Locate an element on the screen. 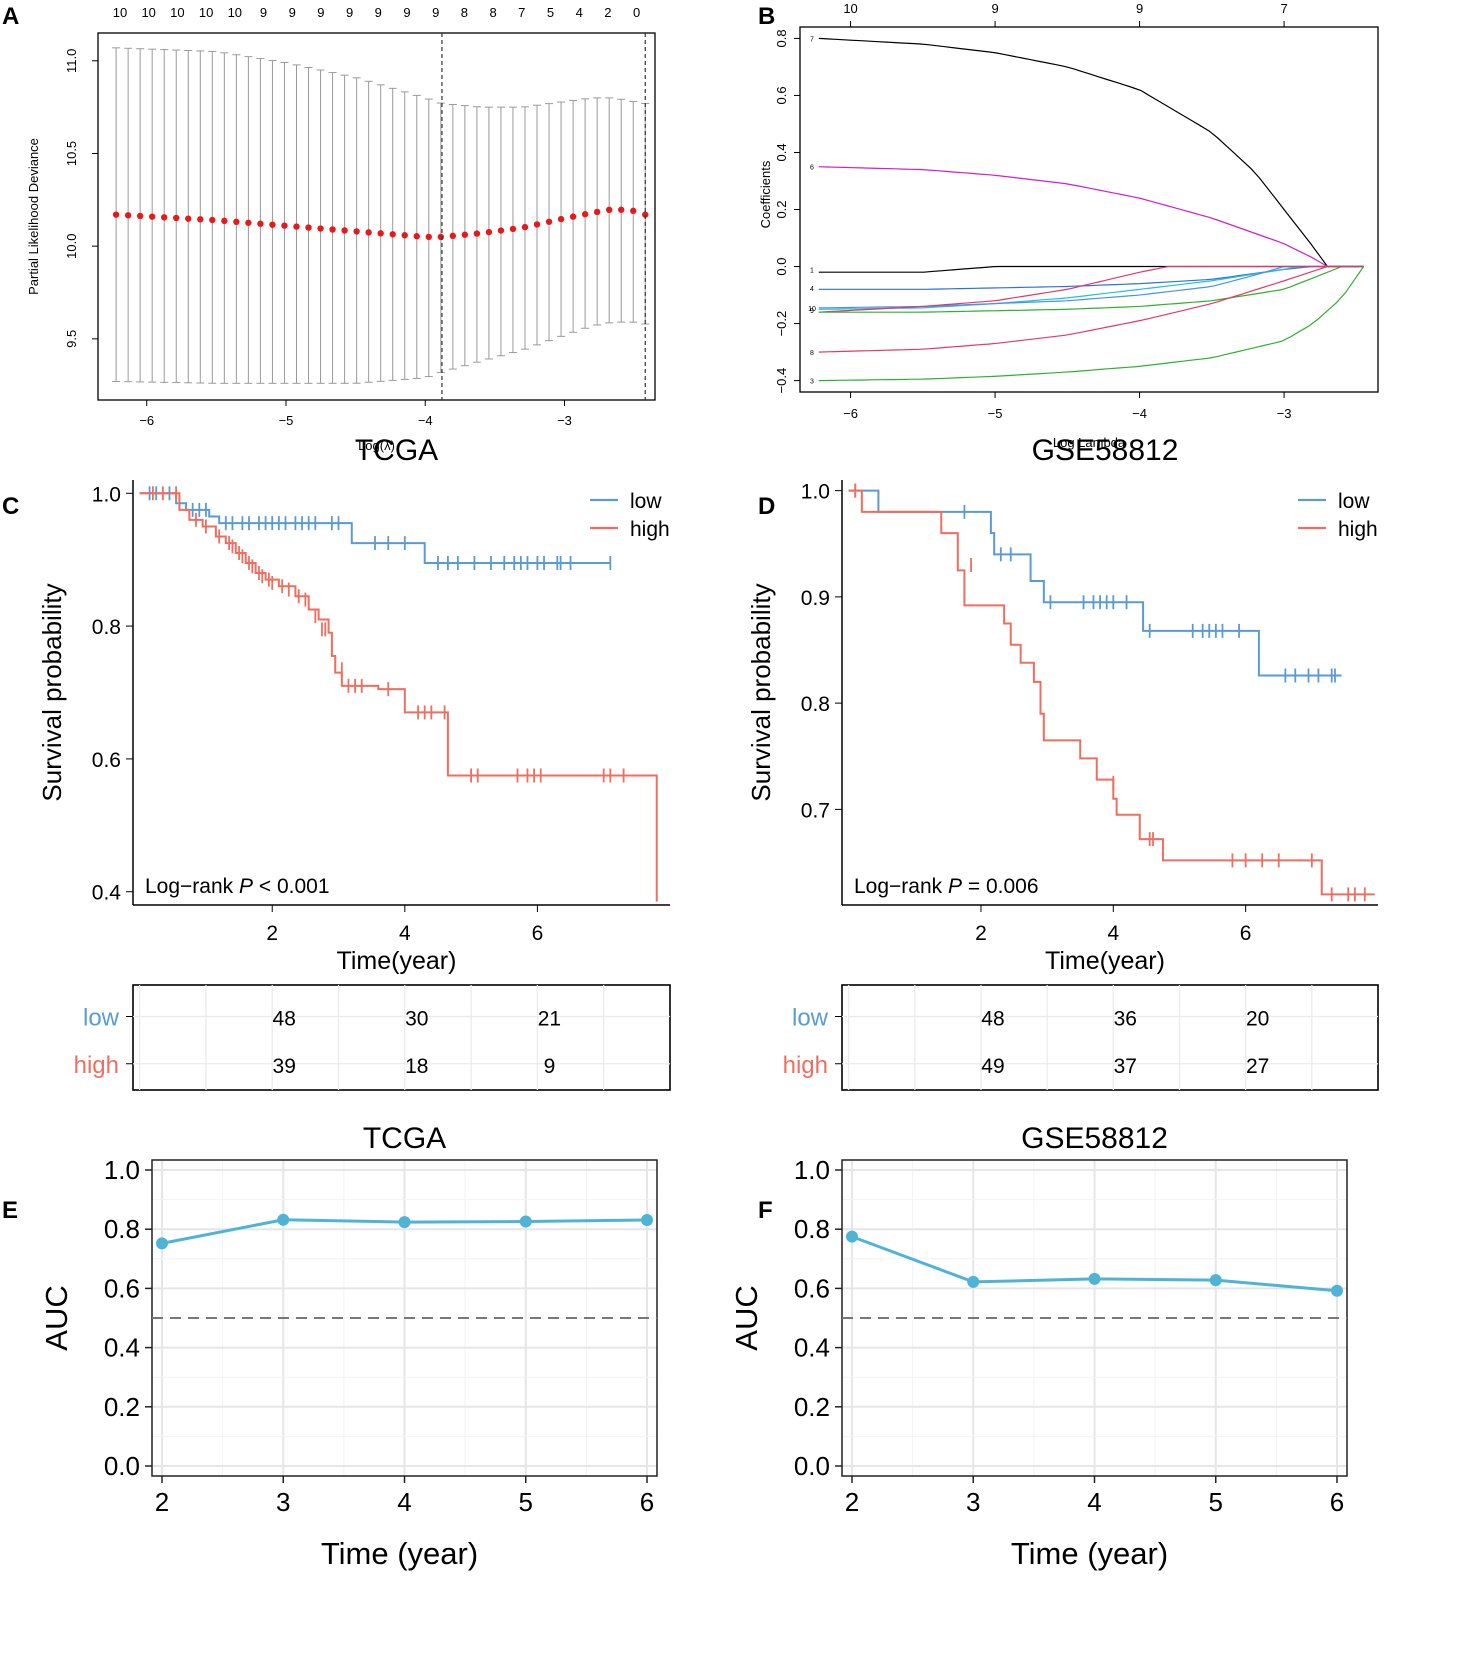 This screenshot has width=1465, height=1664. y-tick-label: 0.6 is located at coordinates (781, 95).